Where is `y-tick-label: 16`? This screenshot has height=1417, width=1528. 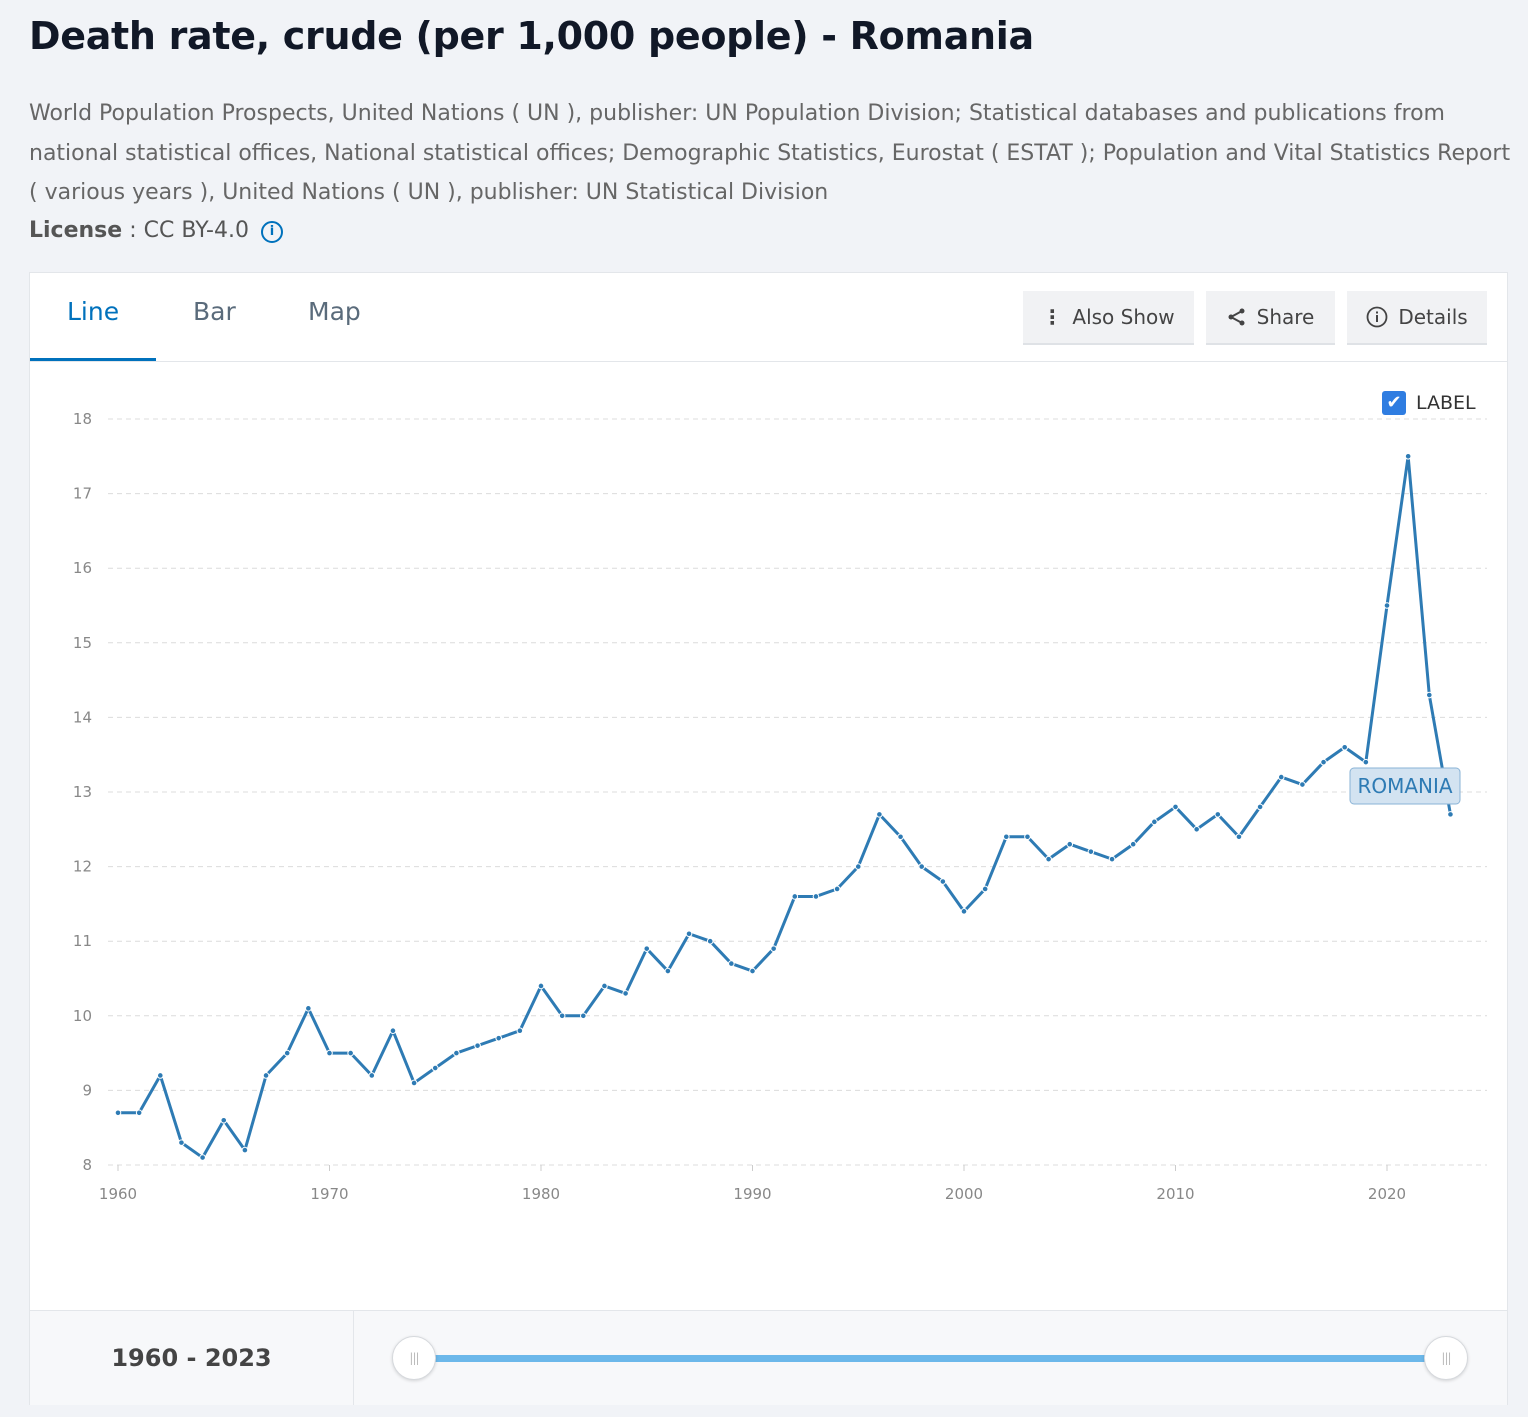
y-tick-label: 16 is located at coordinates (82, 568).